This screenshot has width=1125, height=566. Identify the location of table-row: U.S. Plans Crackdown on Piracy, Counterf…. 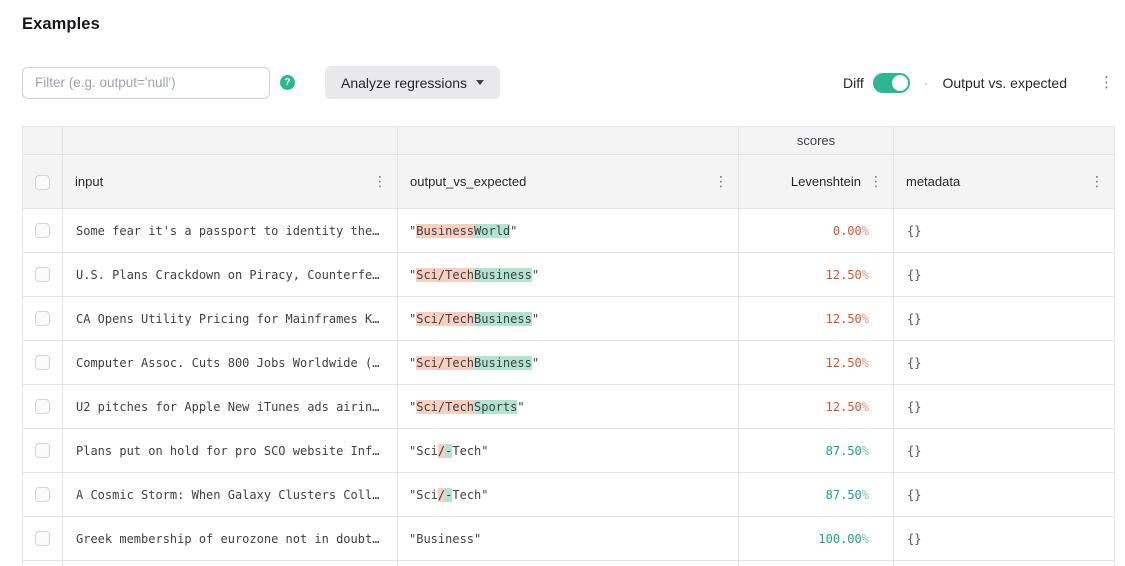
(568, 274).